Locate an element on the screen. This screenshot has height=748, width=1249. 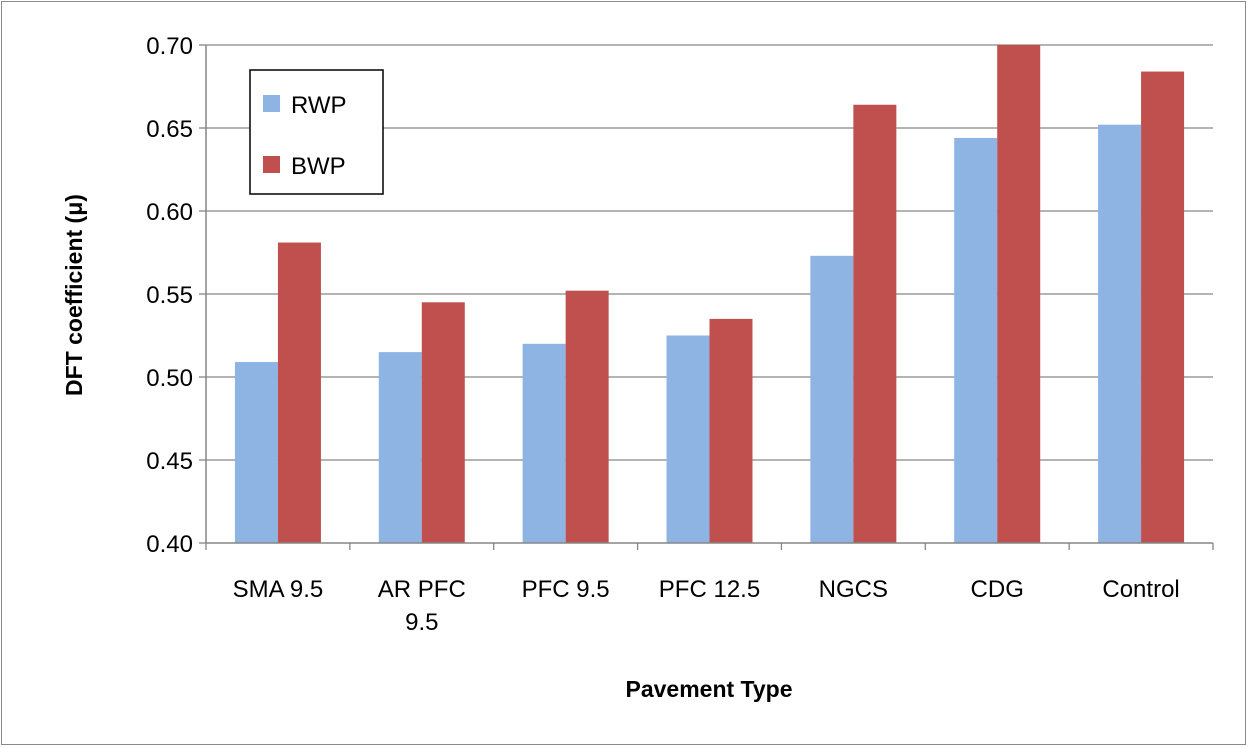
y-tick-label: 0.65 is located at coordinates (169, 129).